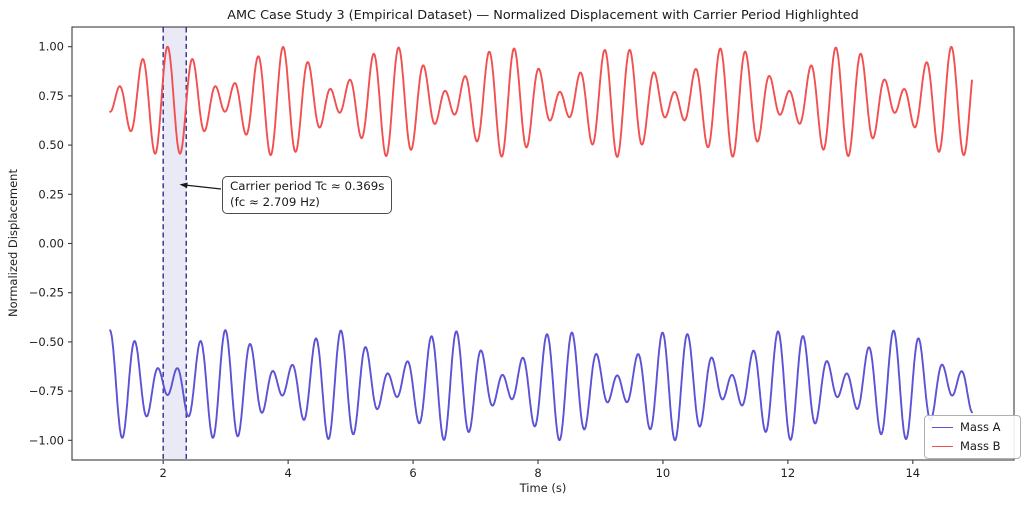 This screenshot has width=1024, height=506. Describe the element at coordinates (543, 488) in the screenshot. I see `x-axis-label: Time (s)` at that location.